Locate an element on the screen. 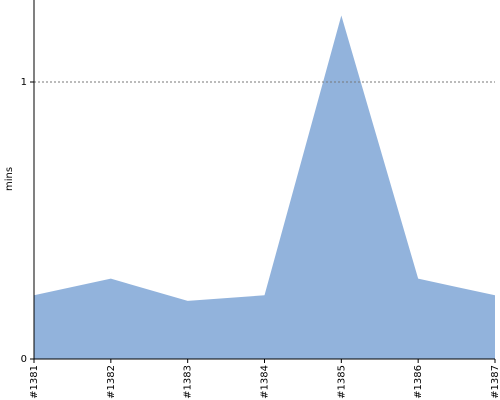 The height and width of the screenshot is (400, 500). x-tick-label: #1383 is located at coordinates (188, 382).